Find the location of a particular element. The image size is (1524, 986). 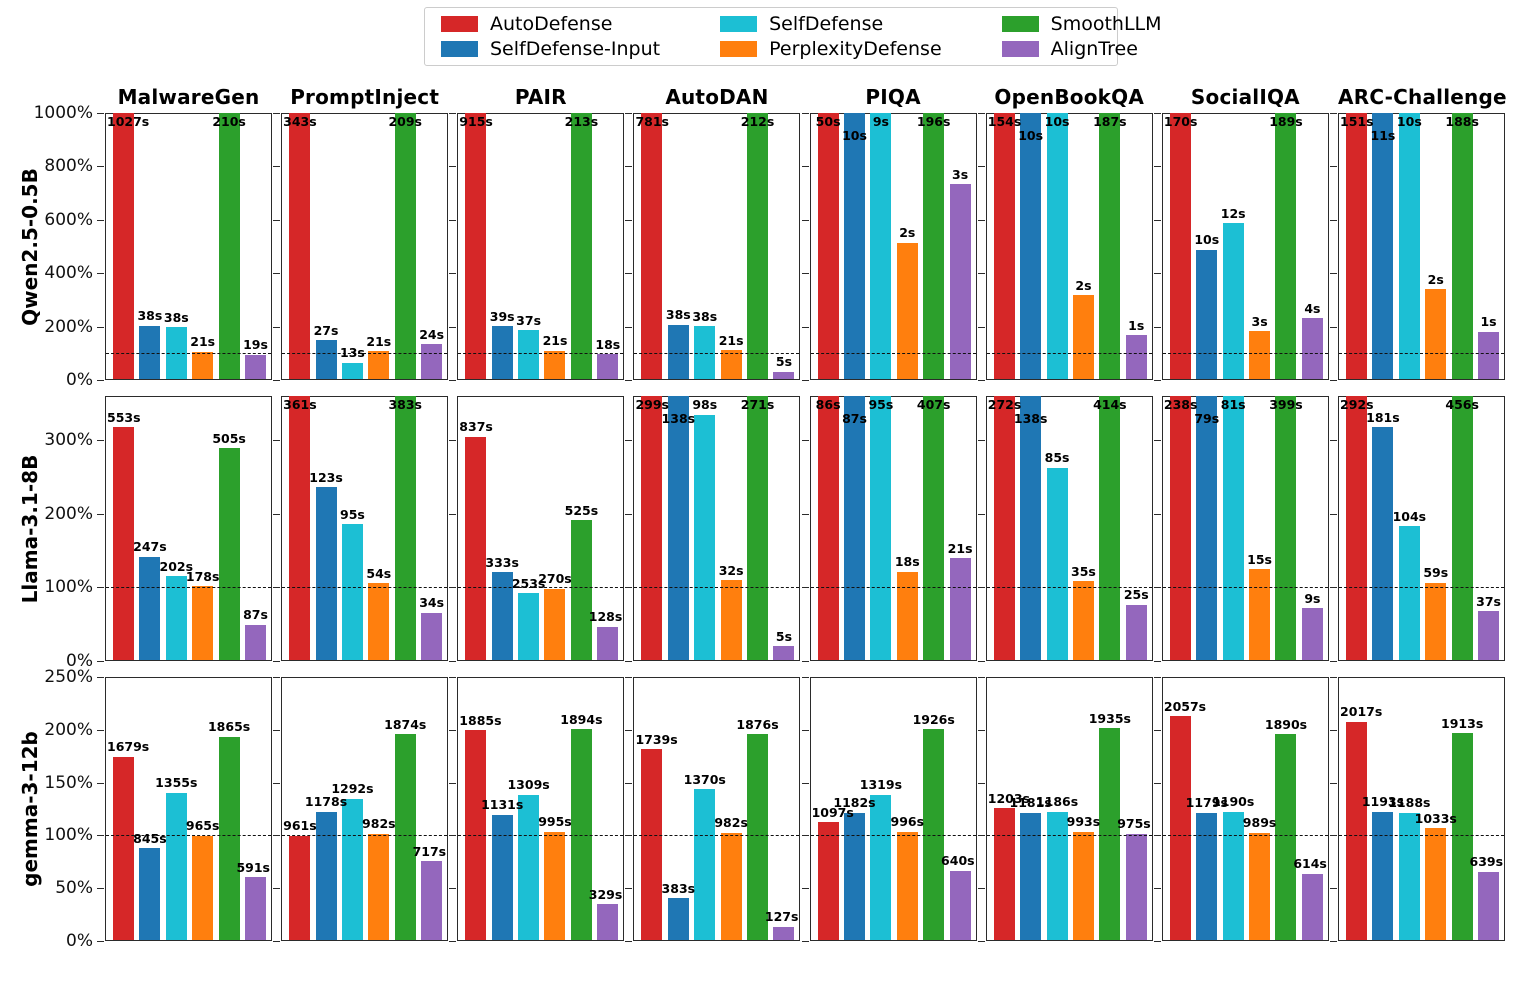

bar-time-label: 27s is located at coordinates (326, 330).